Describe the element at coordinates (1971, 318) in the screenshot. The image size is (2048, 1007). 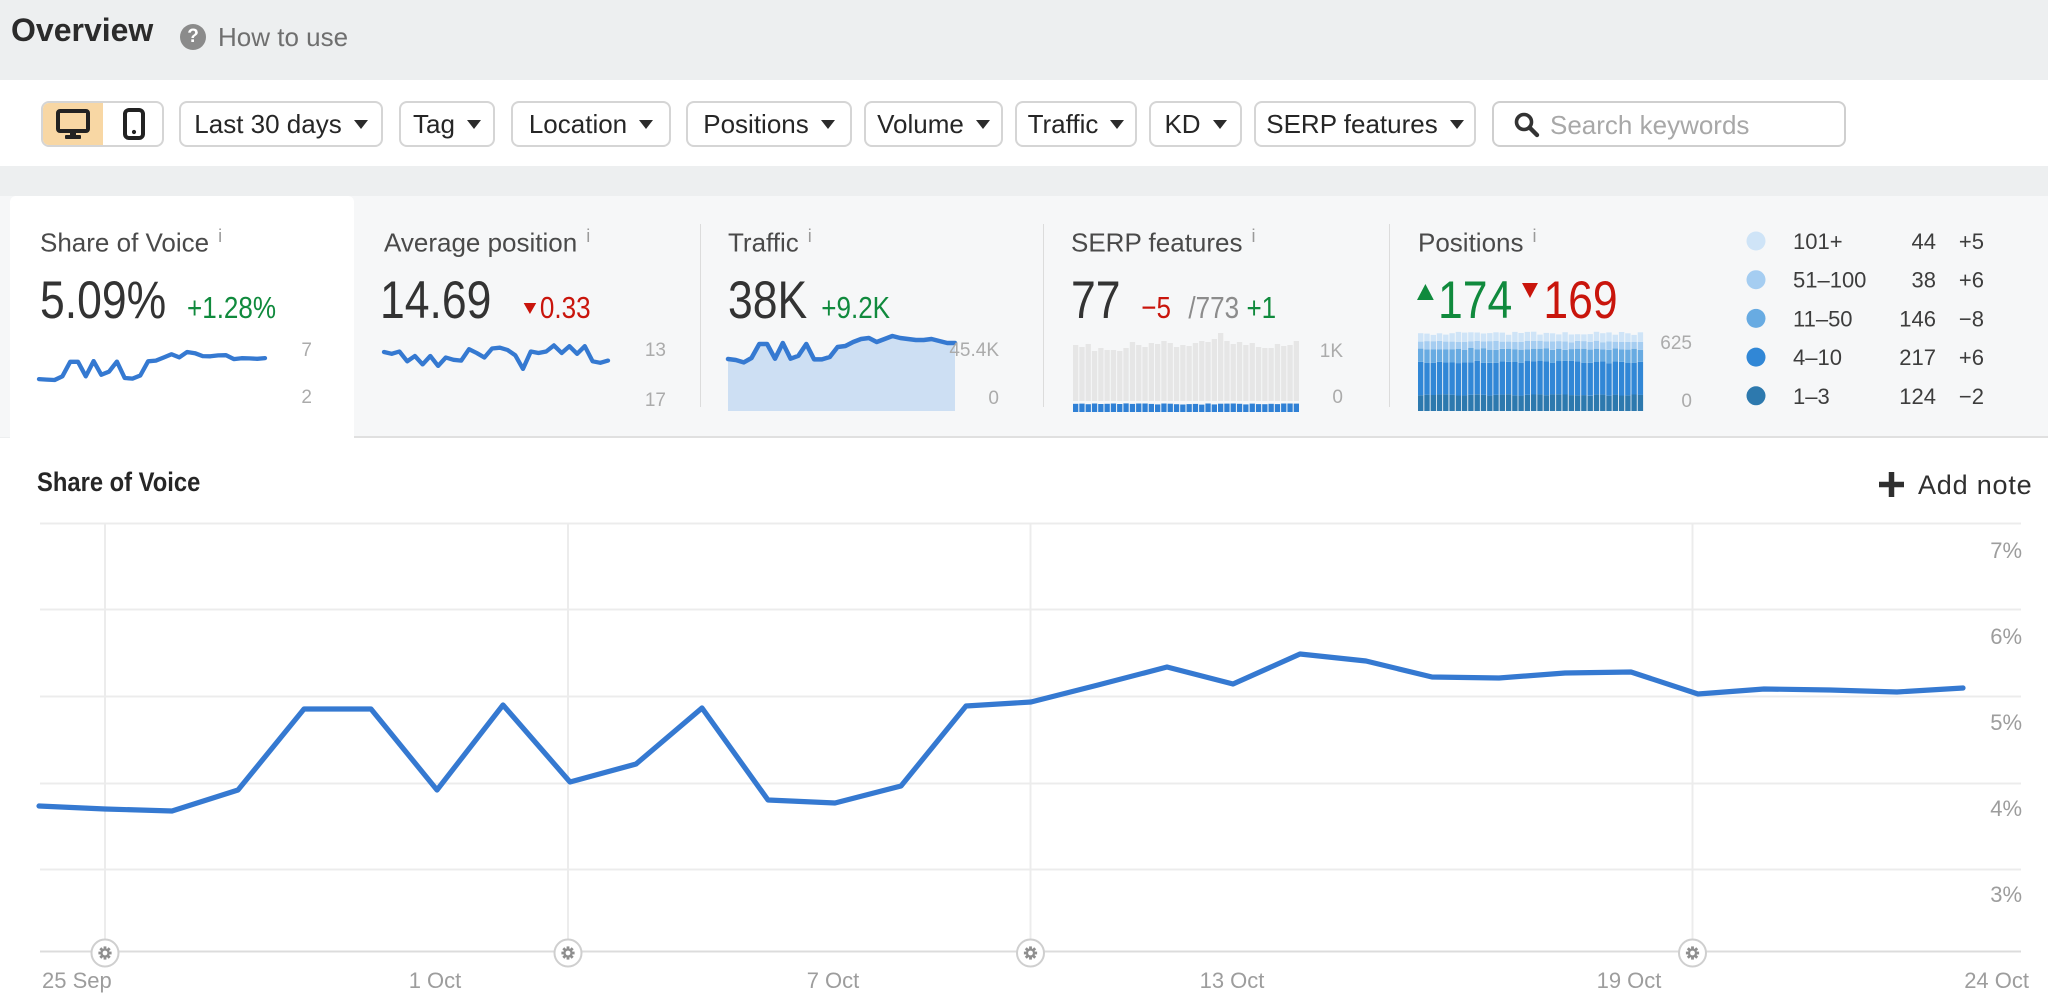
I see `svg-text: −8` at that location.